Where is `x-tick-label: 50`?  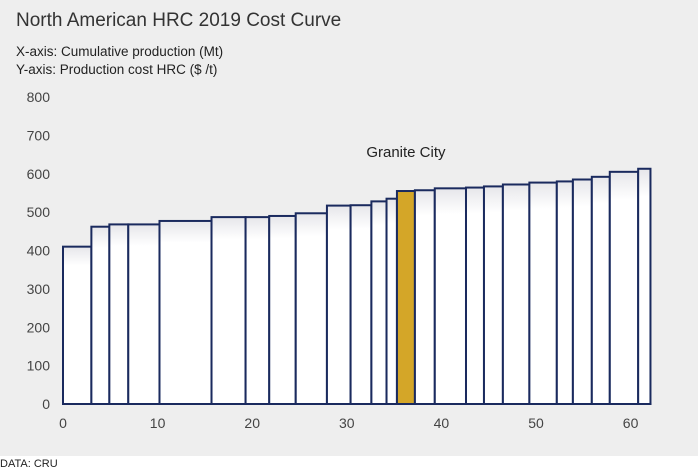
x-tick-label: 50 is located at coordinates (536, 423).